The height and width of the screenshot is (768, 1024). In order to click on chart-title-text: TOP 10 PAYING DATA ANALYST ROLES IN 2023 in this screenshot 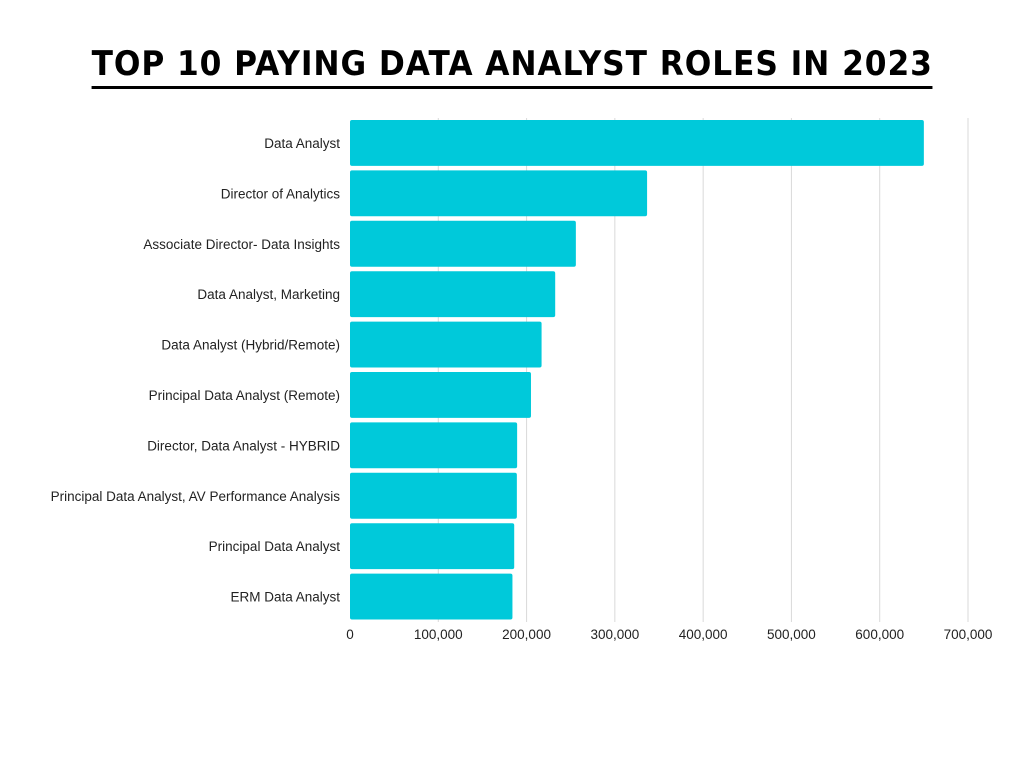, I will do `click(512, 66)`.